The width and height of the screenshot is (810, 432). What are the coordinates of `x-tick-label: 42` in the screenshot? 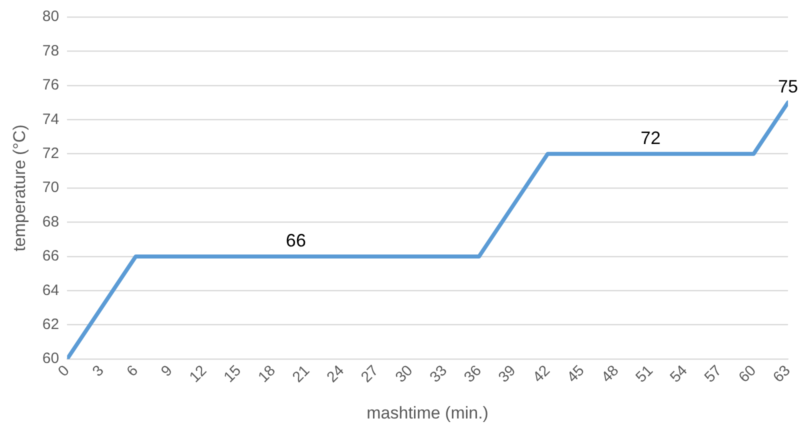 It's located at (542, 374).